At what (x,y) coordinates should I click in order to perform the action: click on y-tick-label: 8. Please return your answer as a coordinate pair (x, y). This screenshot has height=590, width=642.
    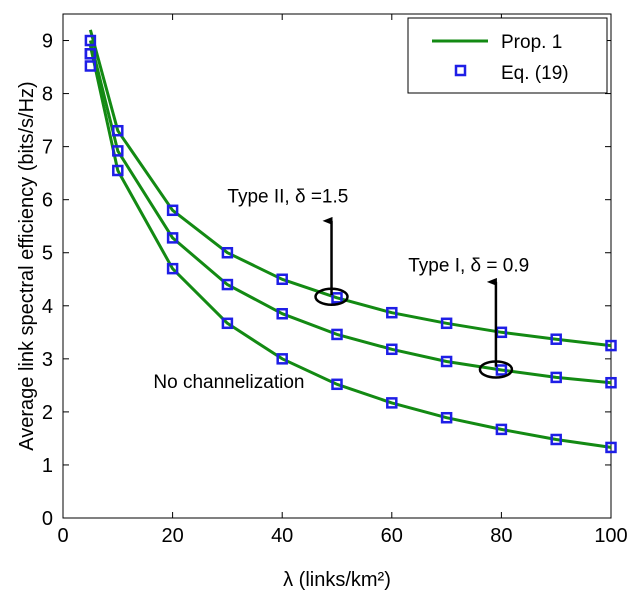
    Looking at the image, I should click on (47, 95).